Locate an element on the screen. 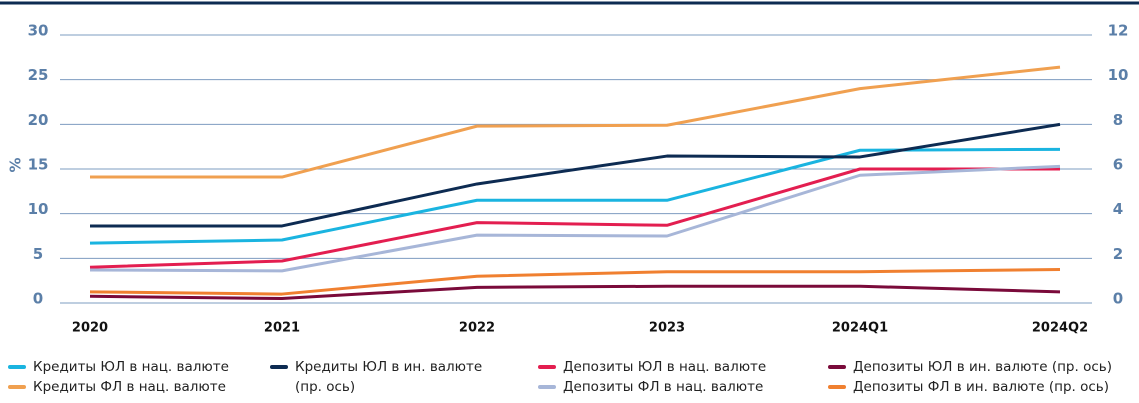 This screenshot has width=1139, height=403. y2-tick-label: 2 is located at coordinates (1118, 254).